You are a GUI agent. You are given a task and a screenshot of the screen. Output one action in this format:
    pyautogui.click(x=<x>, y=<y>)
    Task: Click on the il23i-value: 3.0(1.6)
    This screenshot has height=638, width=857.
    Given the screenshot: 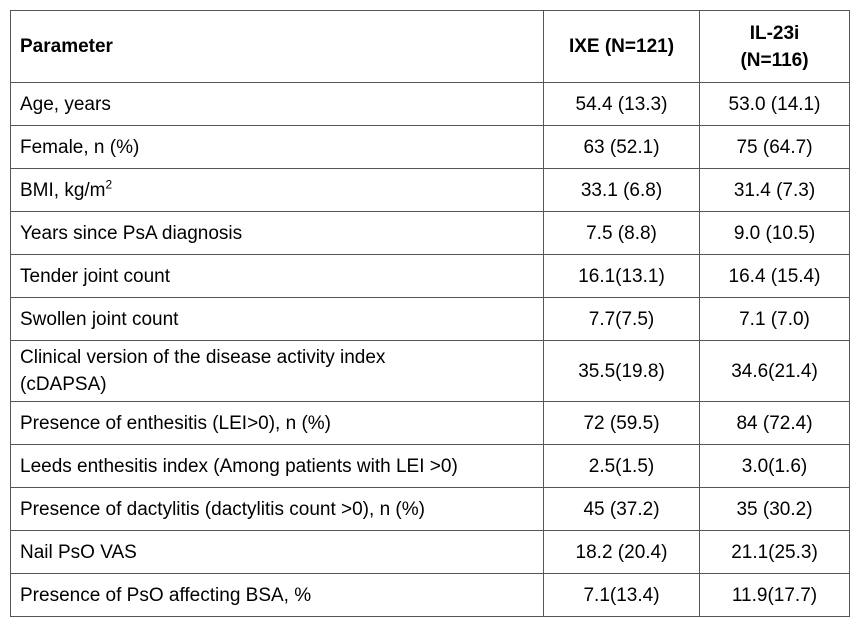 What is the action you would take?
    pyautogui.click(x=774, y=466)
    